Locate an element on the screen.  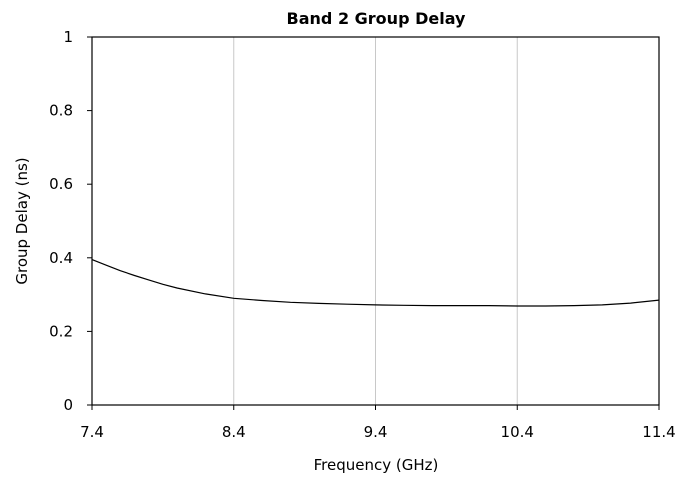
x-tick-label: 7.4 is located at coordinates (92, 432).